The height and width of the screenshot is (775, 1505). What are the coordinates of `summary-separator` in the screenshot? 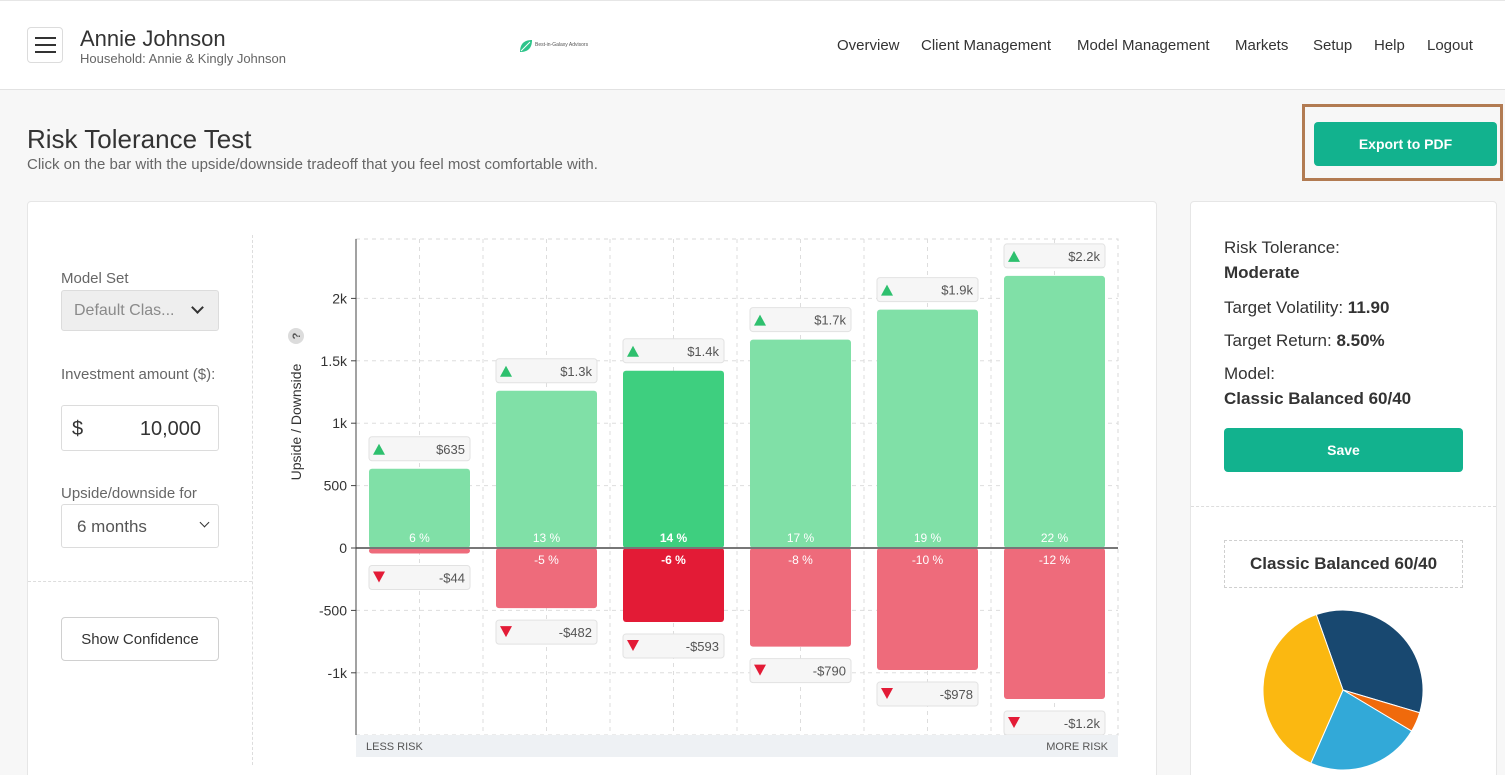 It's located at (1343, 506).